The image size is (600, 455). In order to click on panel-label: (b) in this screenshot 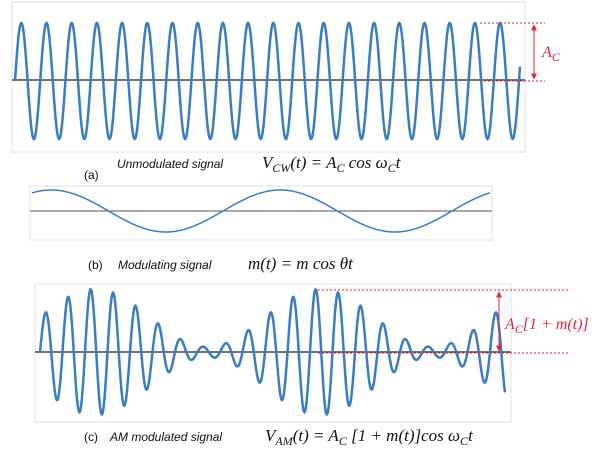, I will do `click(95, 265)`.